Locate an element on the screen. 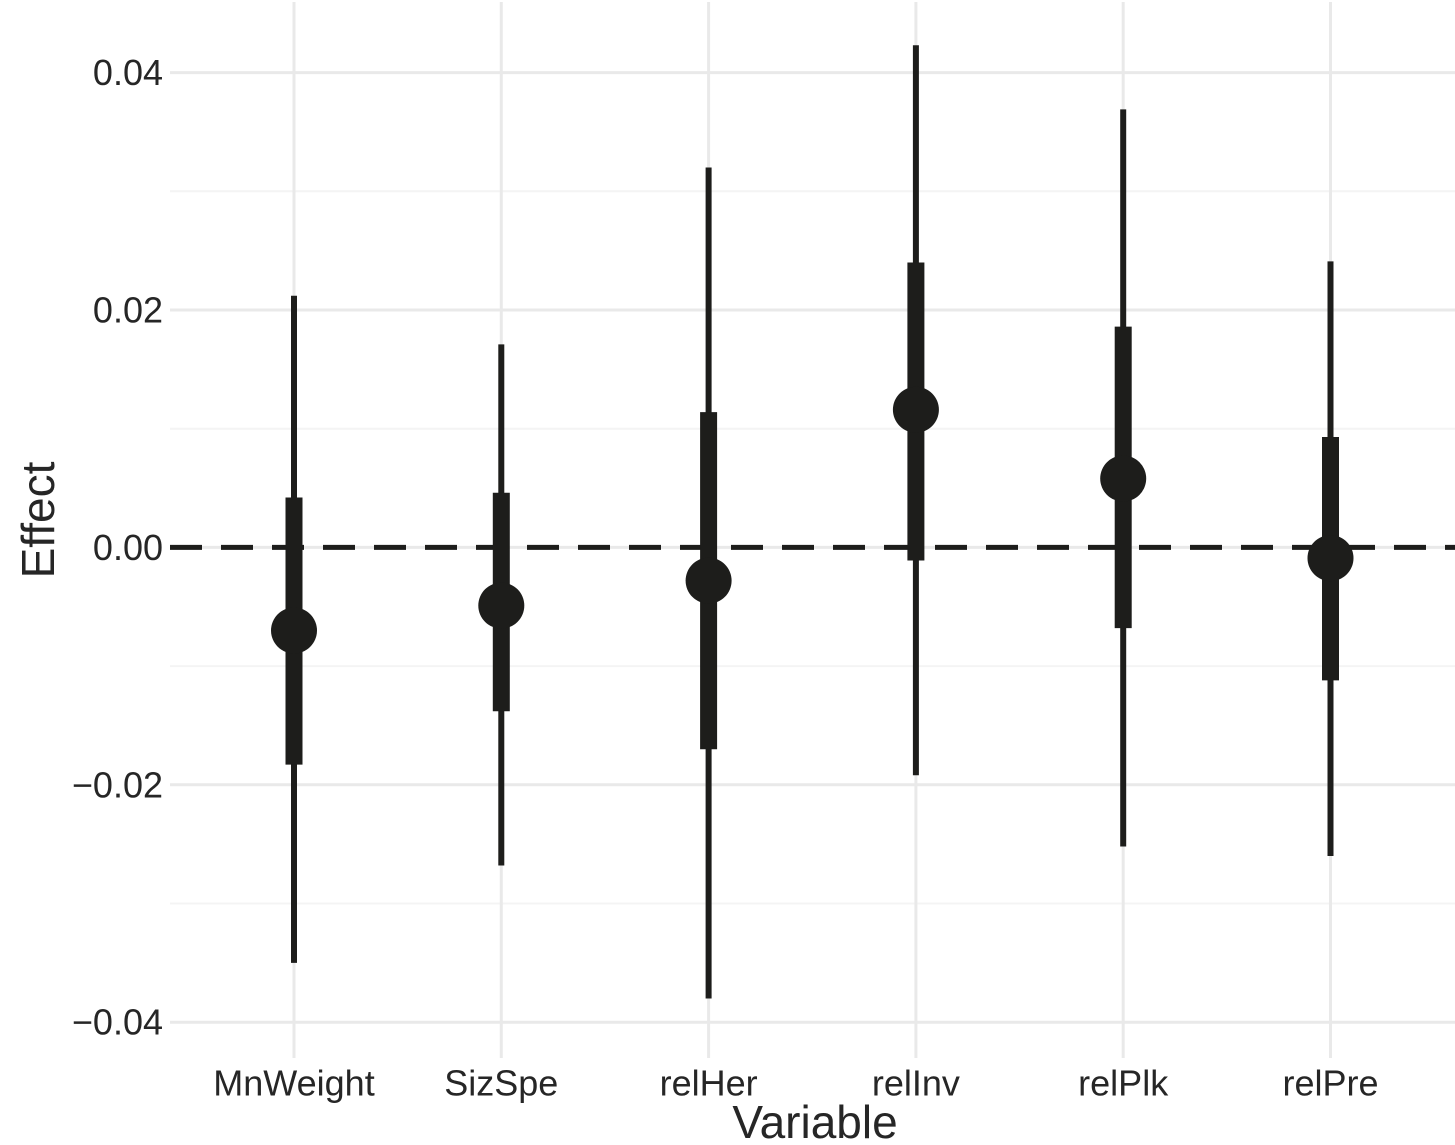  x-tick-label-relPlk: relPlk is located at coordinates (1123, 1083).